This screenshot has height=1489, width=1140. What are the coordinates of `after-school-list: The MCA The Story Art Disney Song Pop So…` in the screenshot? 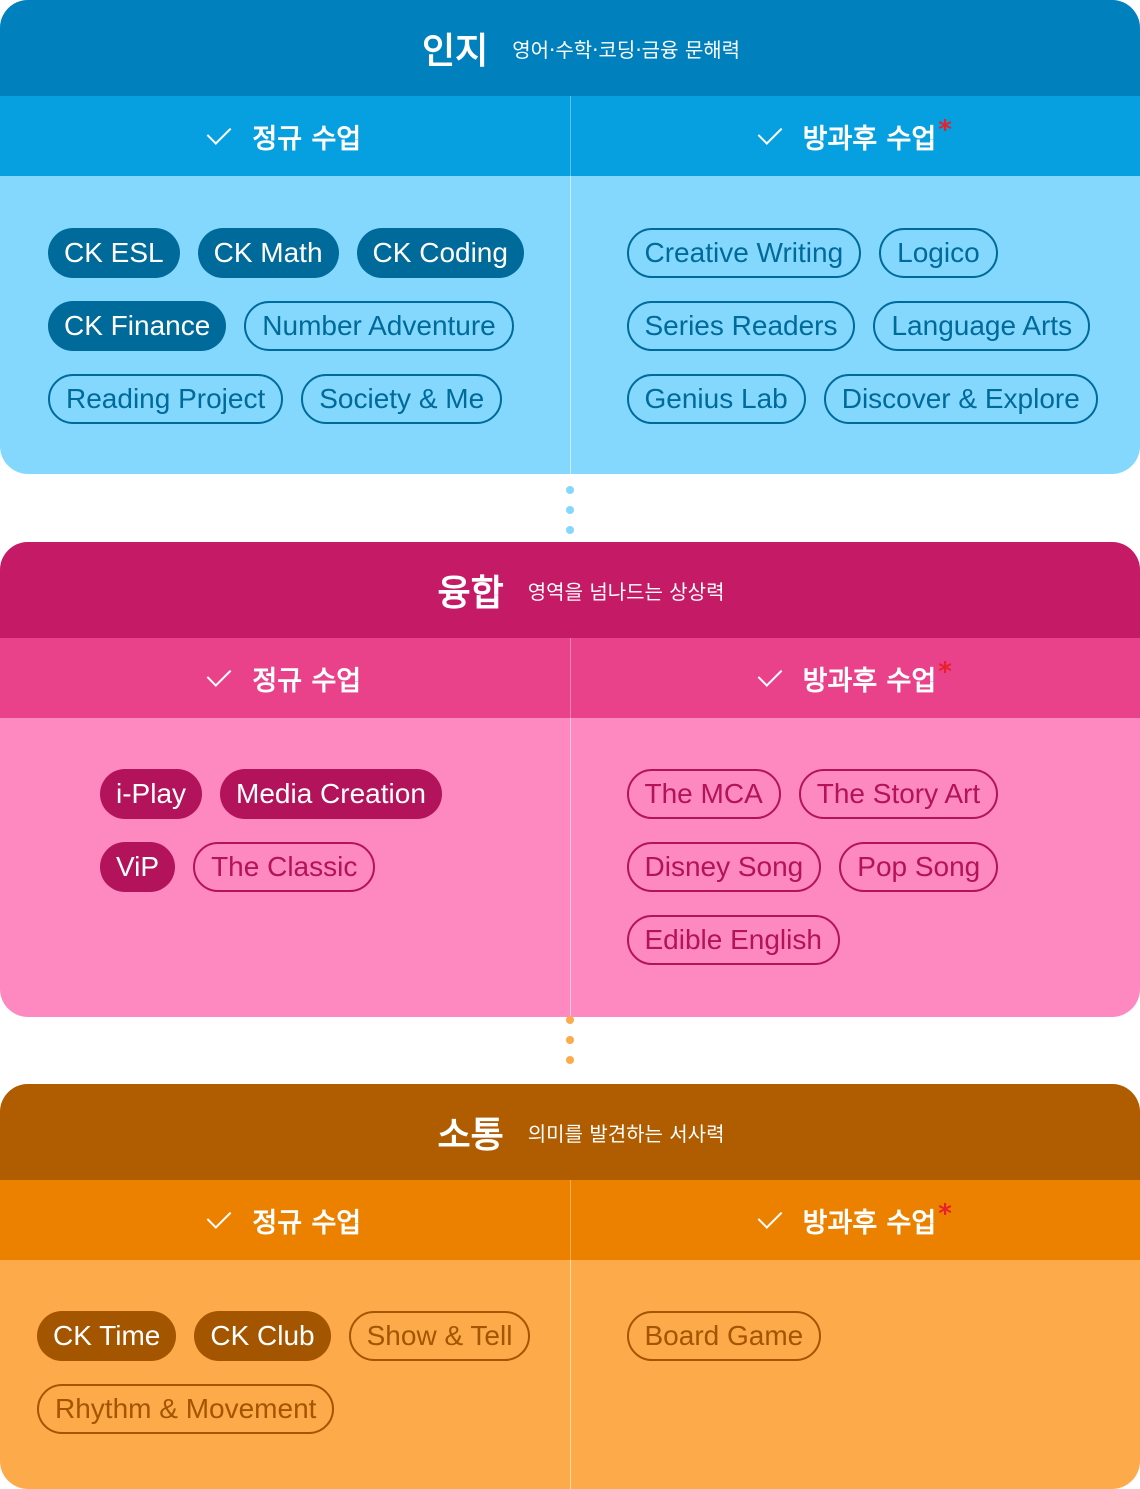 It's located at (855, 867).